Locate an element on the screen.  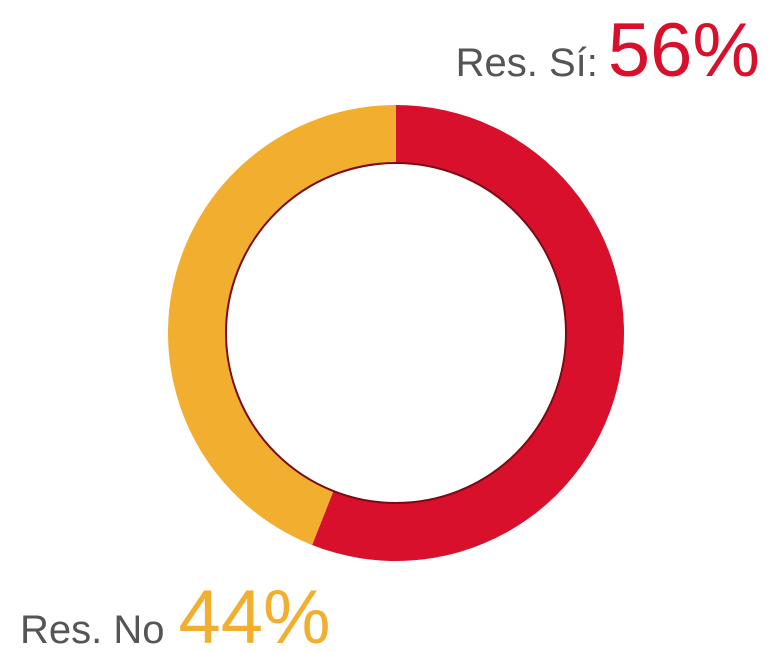
data-label-value: 44% is located at coordinates (255, 613).